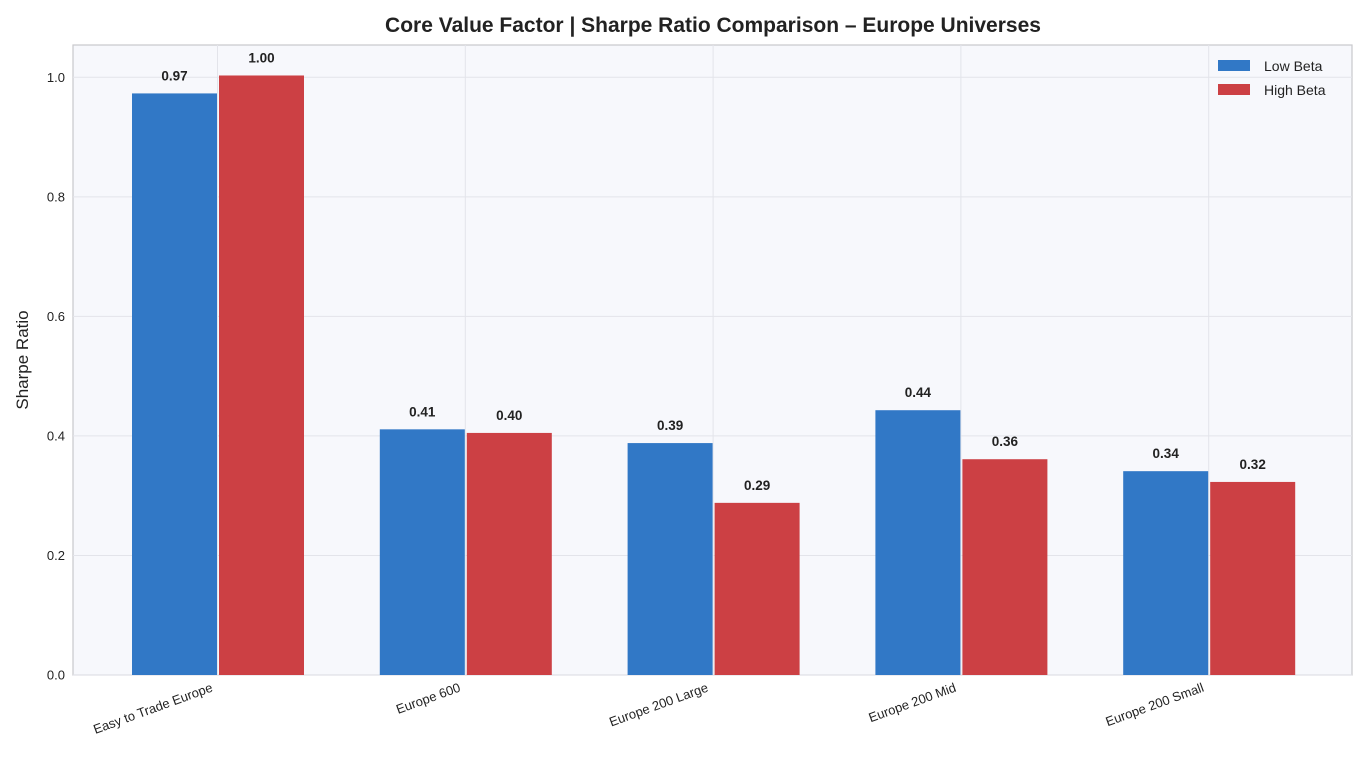 The image size is (1367, 767). I want to click on y-tick-label: 0.6, so click(56, 316).